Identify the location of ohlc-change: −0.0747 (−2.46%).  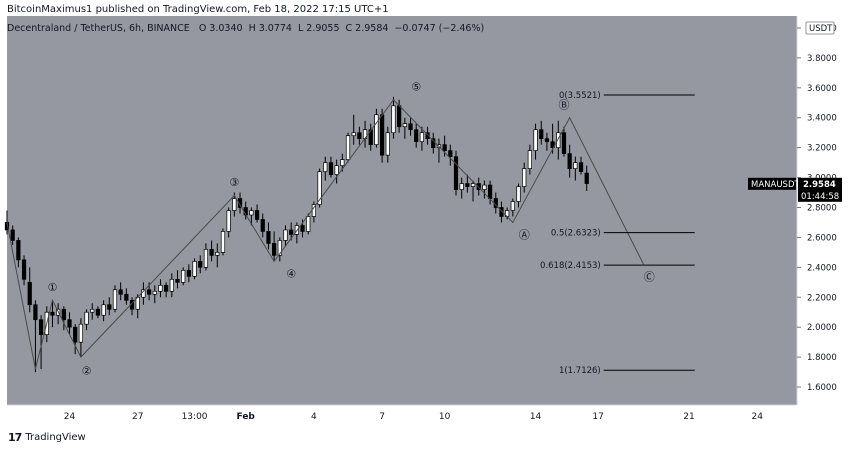
(439, 28).